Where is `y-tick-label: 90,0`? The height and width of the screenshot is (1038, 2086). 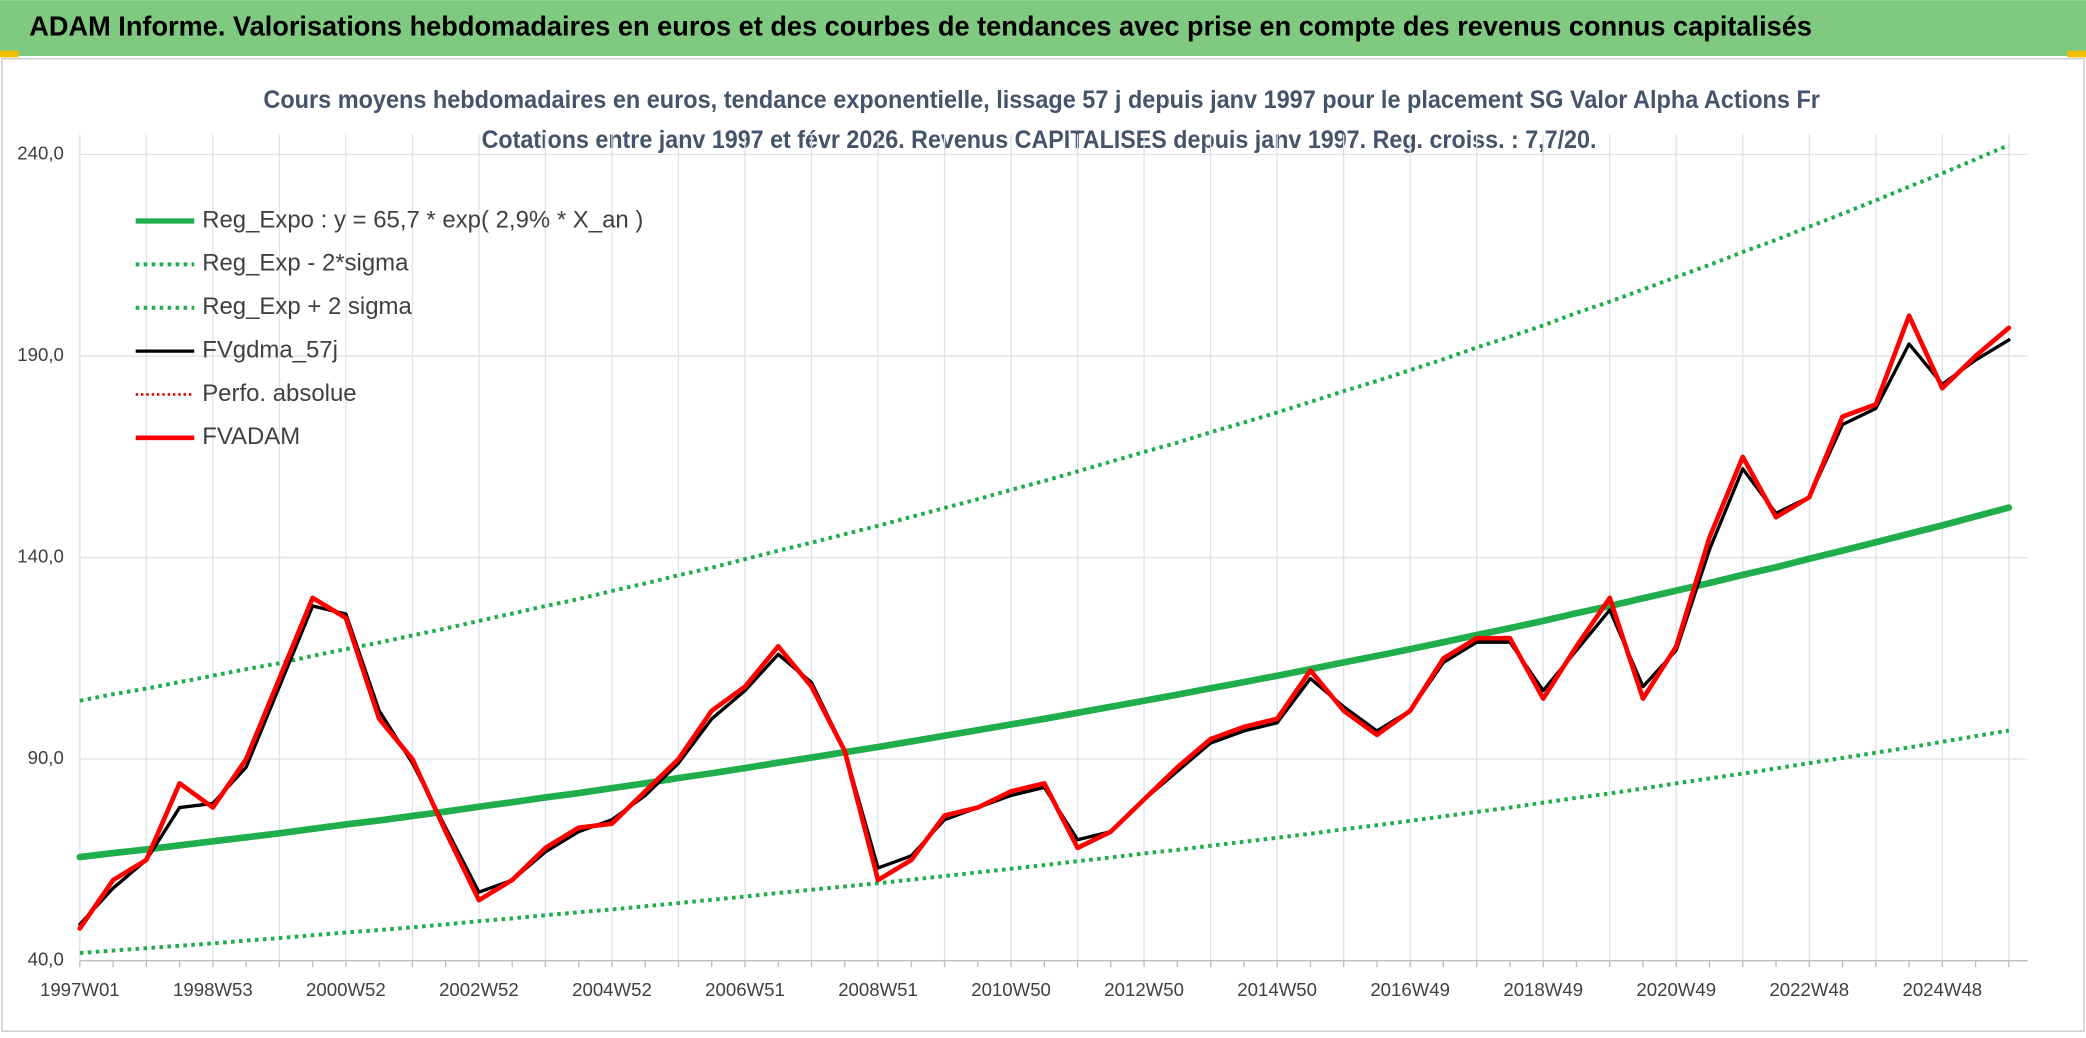 y-tick-label: 90,0 is located at coordinates (46, 757).